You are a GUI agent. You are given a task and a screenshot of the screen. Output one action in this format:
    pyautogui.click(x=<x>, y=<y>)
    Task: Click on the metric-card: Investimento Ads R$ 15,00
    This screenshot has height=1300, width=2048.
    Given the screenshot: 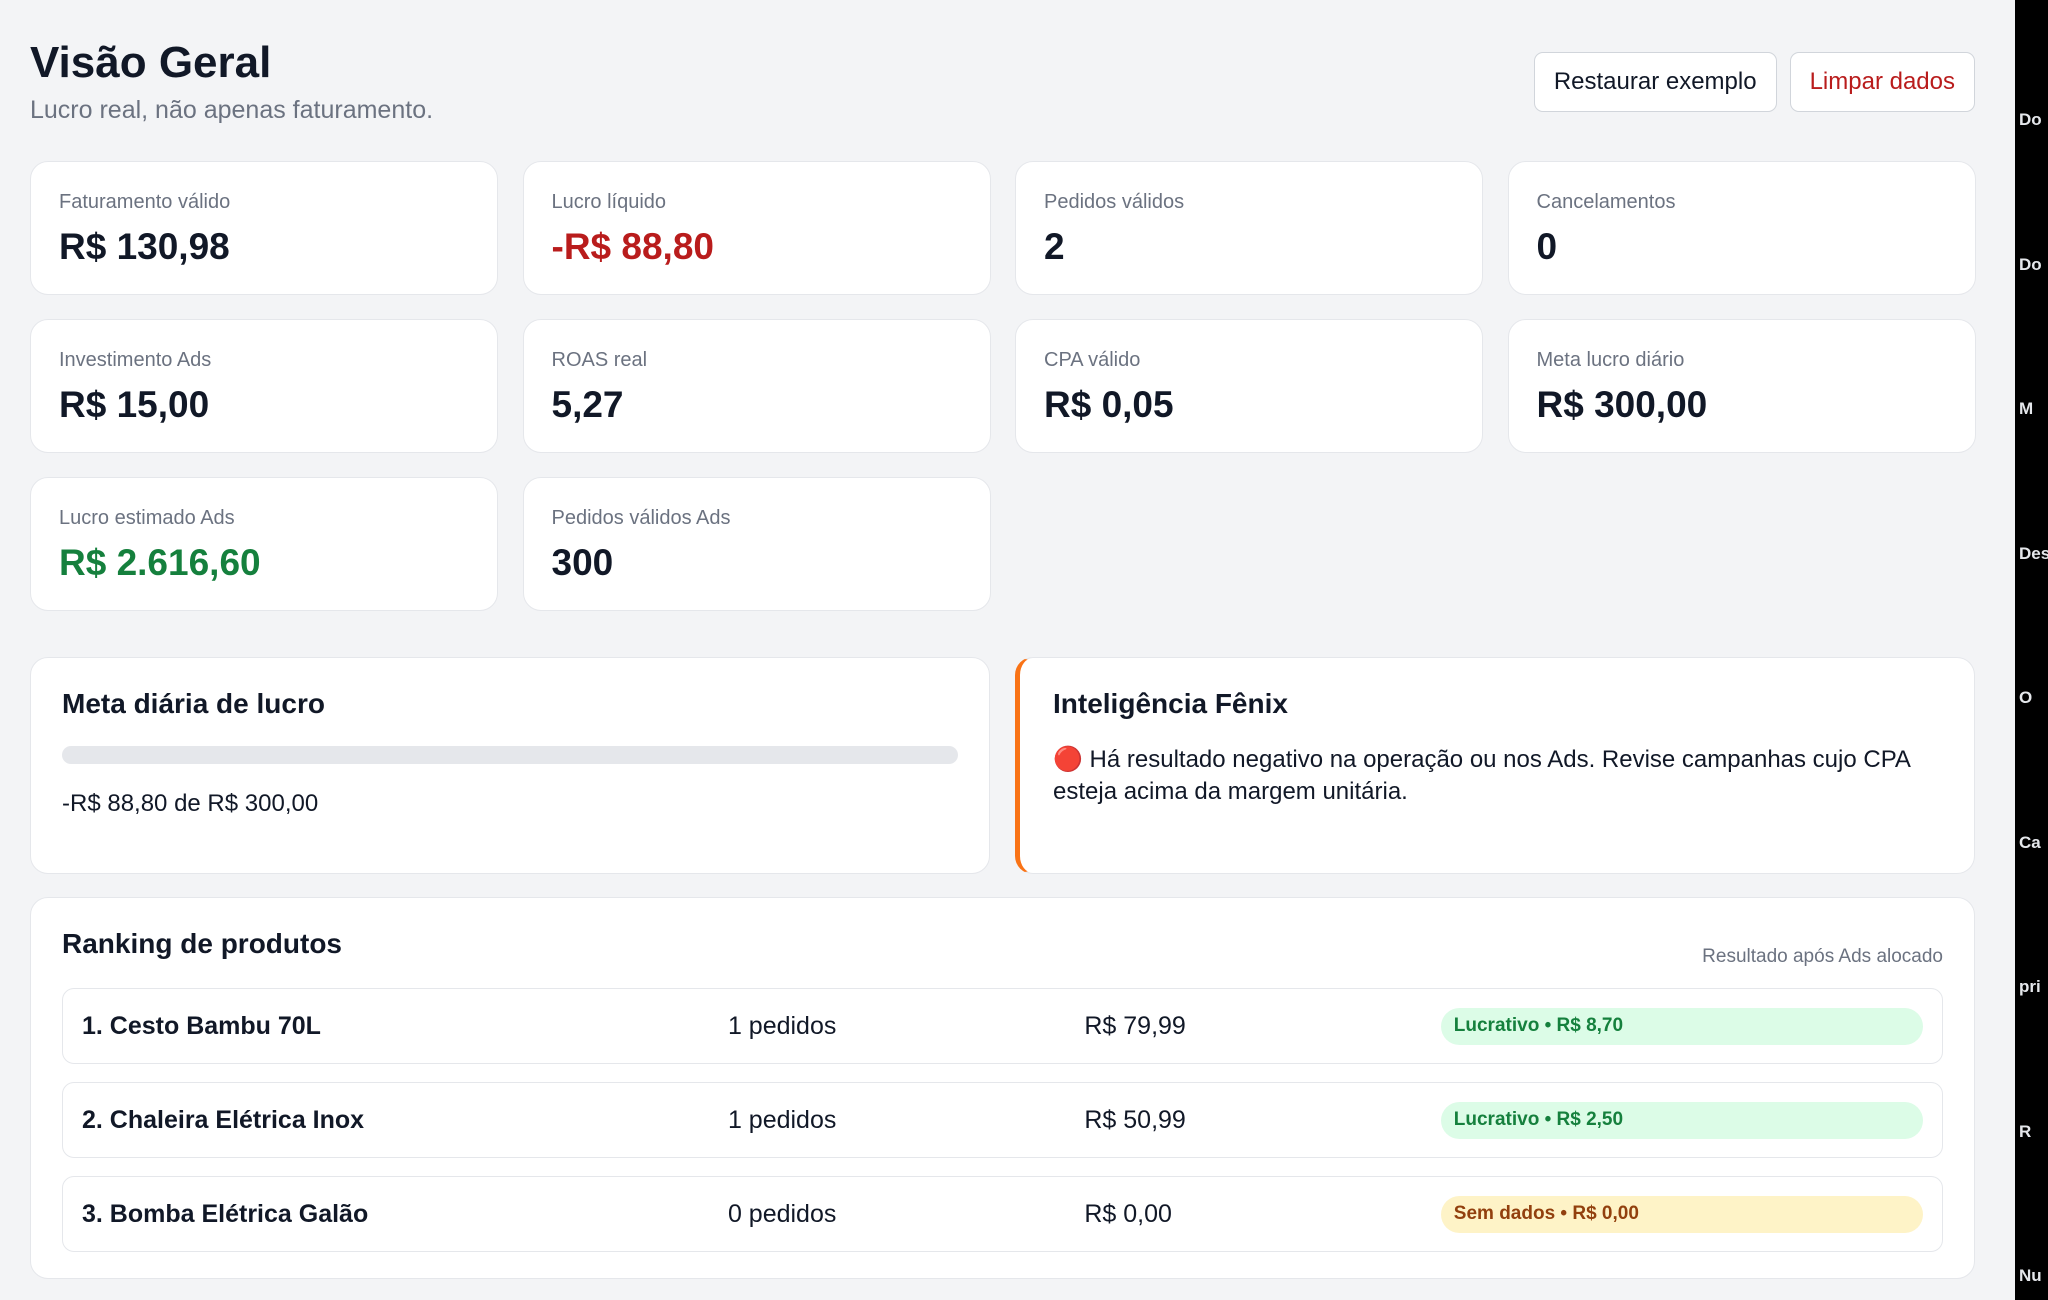 What is the action you would take?
    pyautogui.click(x=264, y=386)
    